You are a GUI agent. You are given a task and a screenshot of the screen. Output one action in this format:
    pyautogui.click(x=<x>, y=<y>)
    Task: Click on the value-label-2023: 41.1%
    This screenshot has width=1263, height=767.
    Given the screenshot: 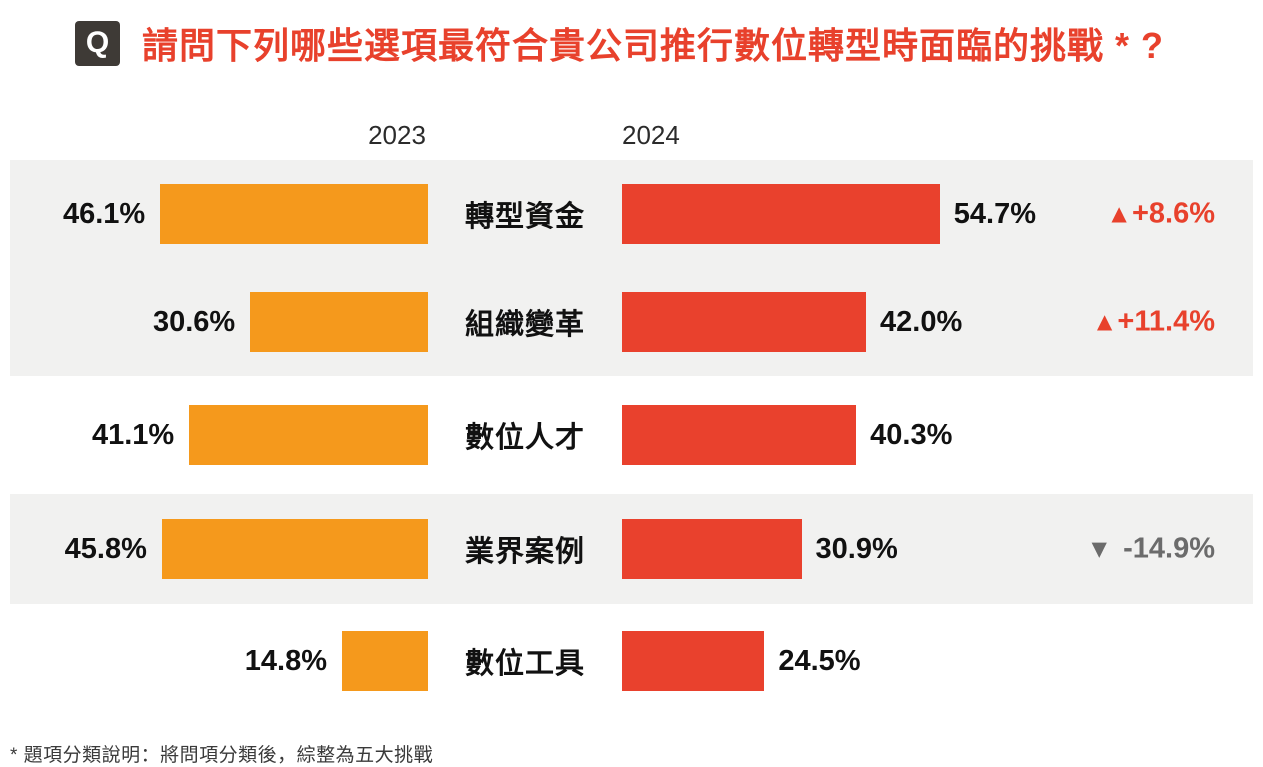 What is the action you would take?
    pyautogui.click(x=133, y=434)
    